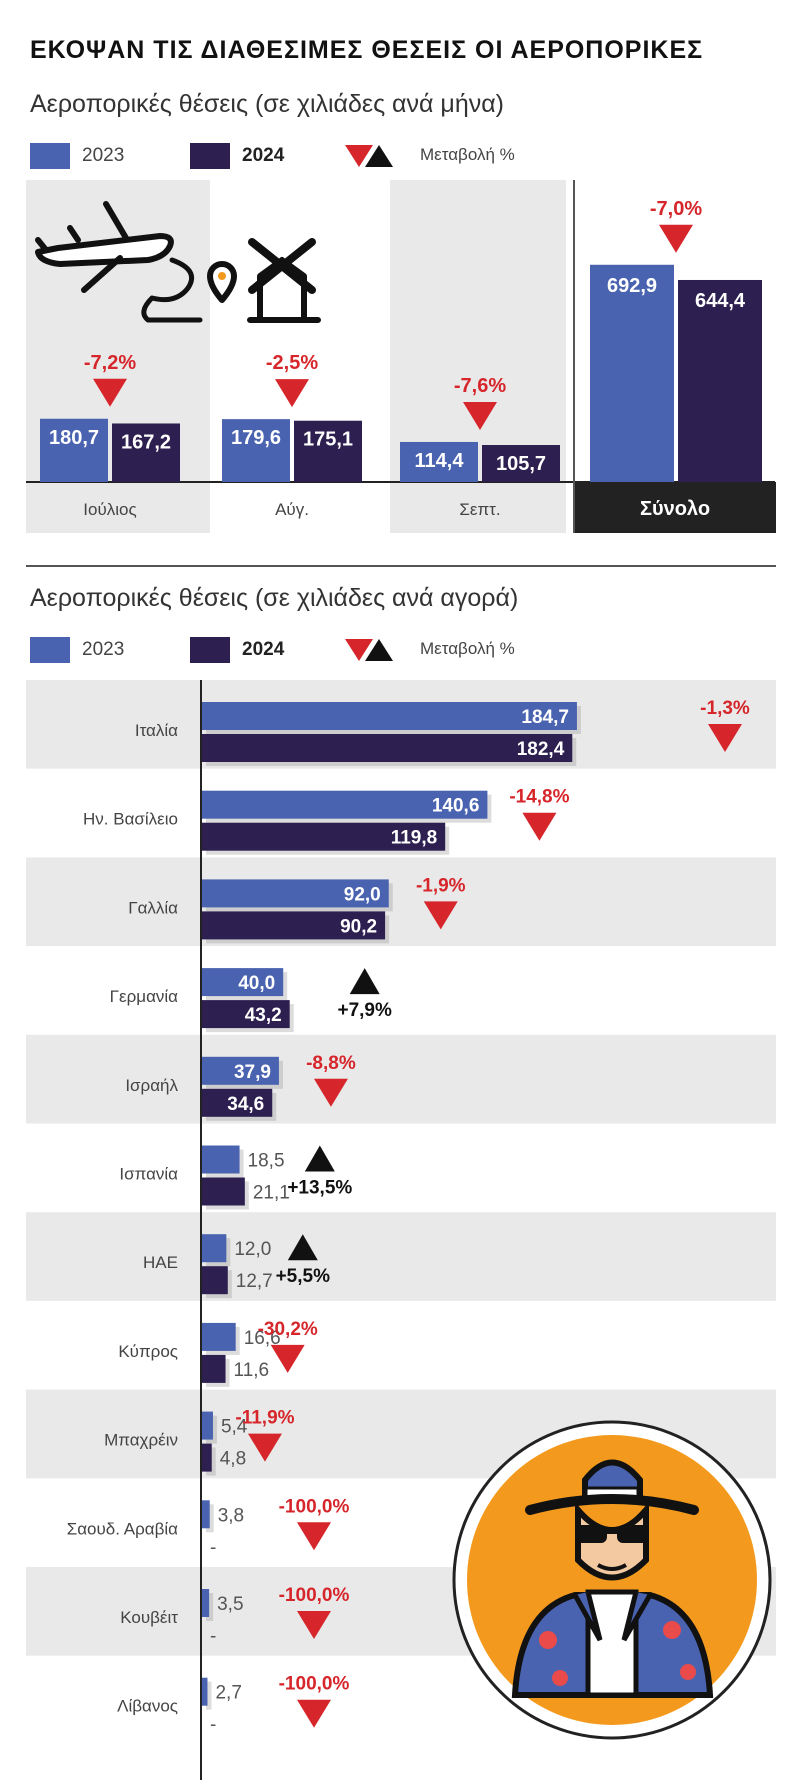  Describe the element at coordinates (467, 648) in the screenshot. I see `legend2-label-change: Μεταβολή %` at that location.